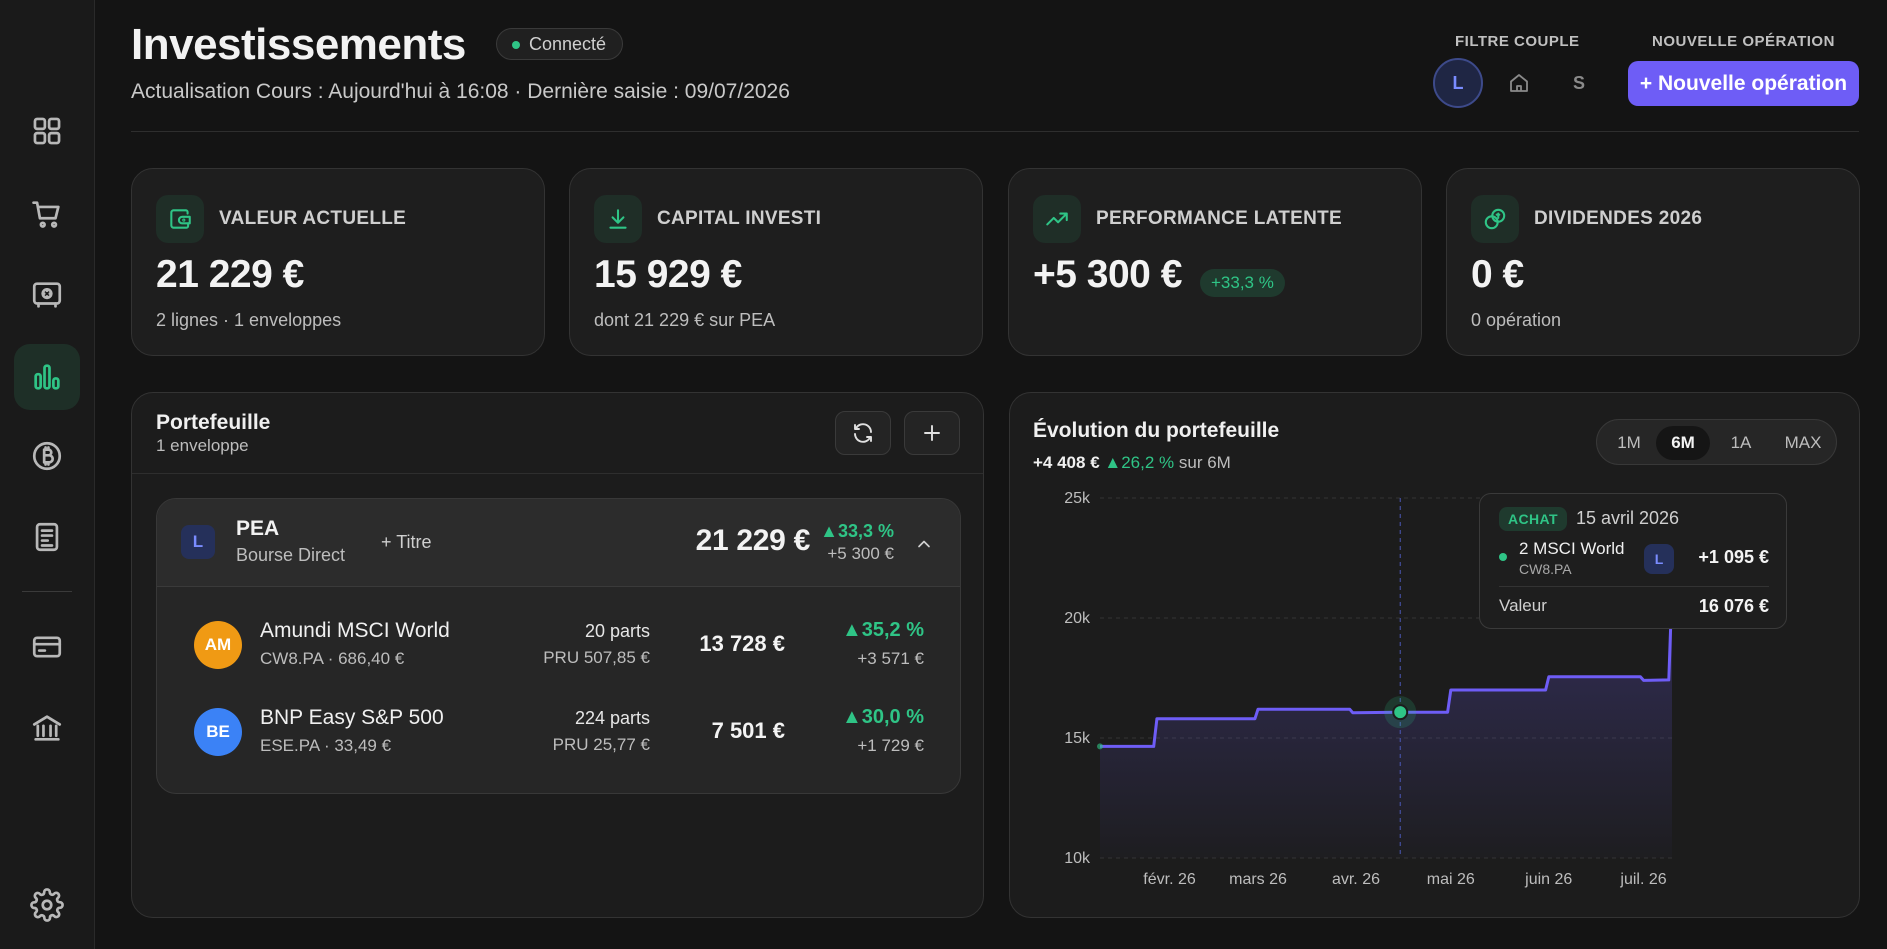 The width and height of the screenshot is (1887, 949). What do you see at coordinates (47, 537) in the screenshot?
I see `nav-receipt-icon` at bounding box center [47, 537].